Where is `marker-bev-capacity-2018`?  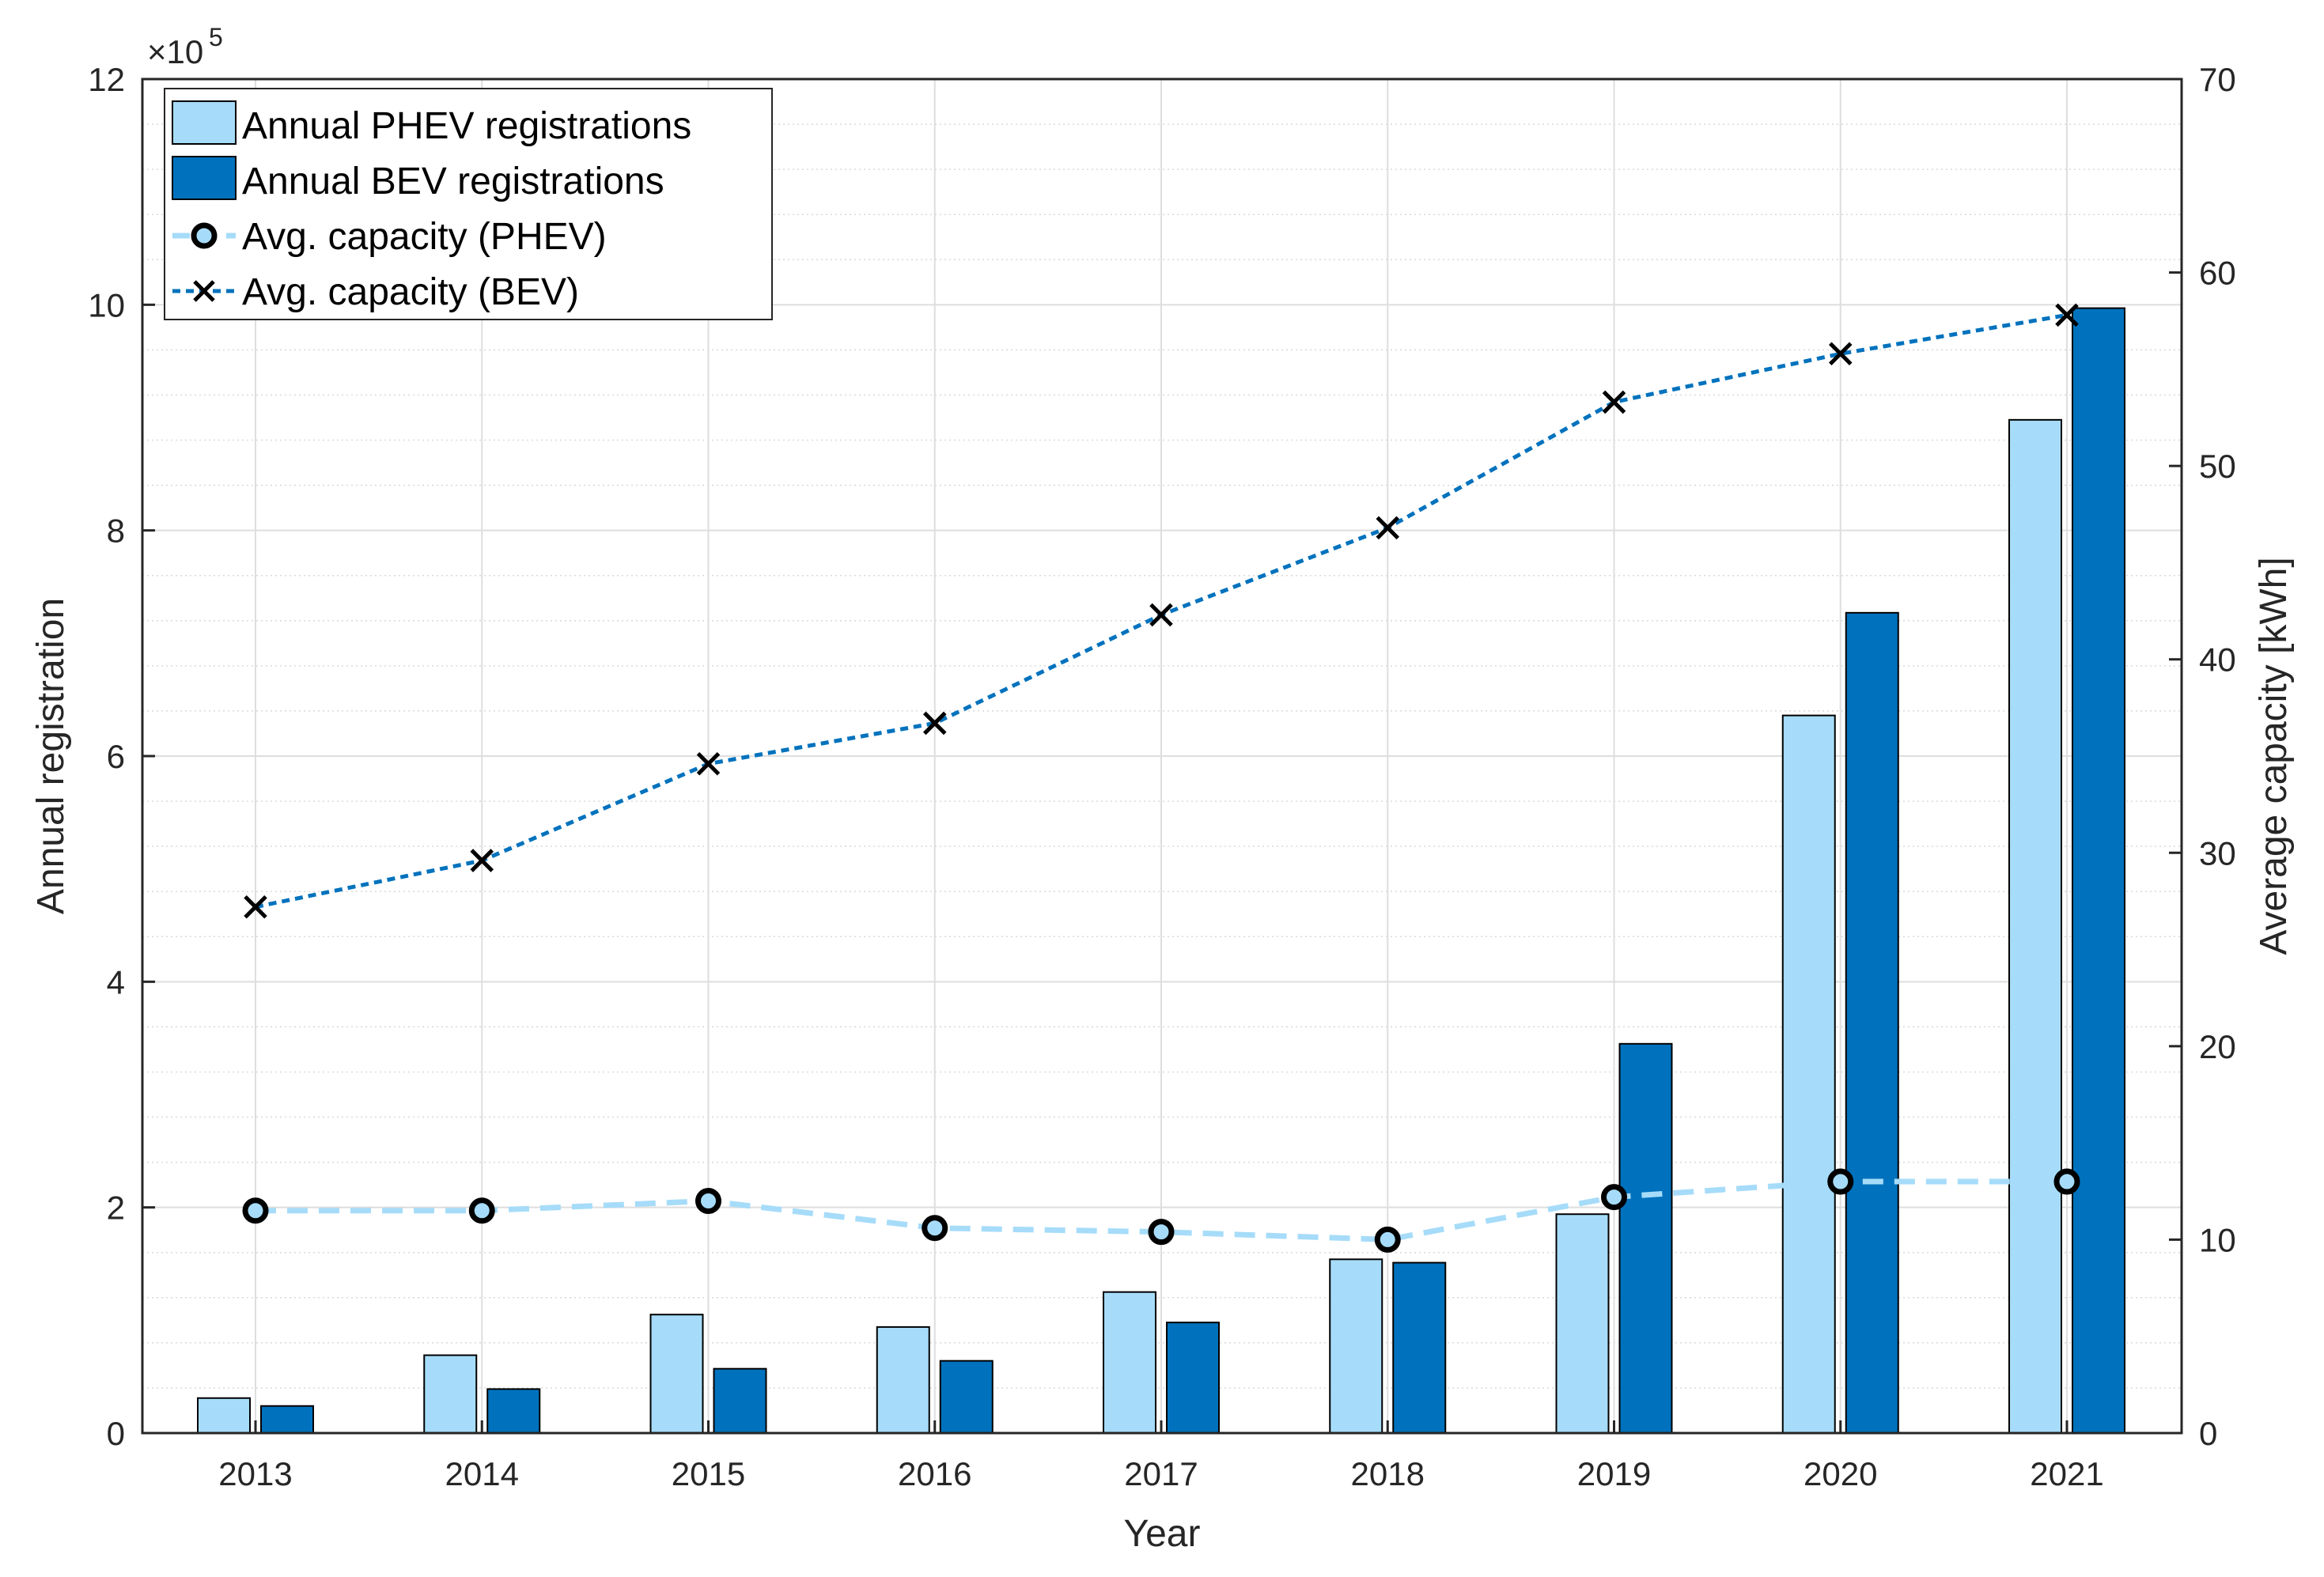 marker-bev-capacity-2018 is located at coordinates (1388, 528).